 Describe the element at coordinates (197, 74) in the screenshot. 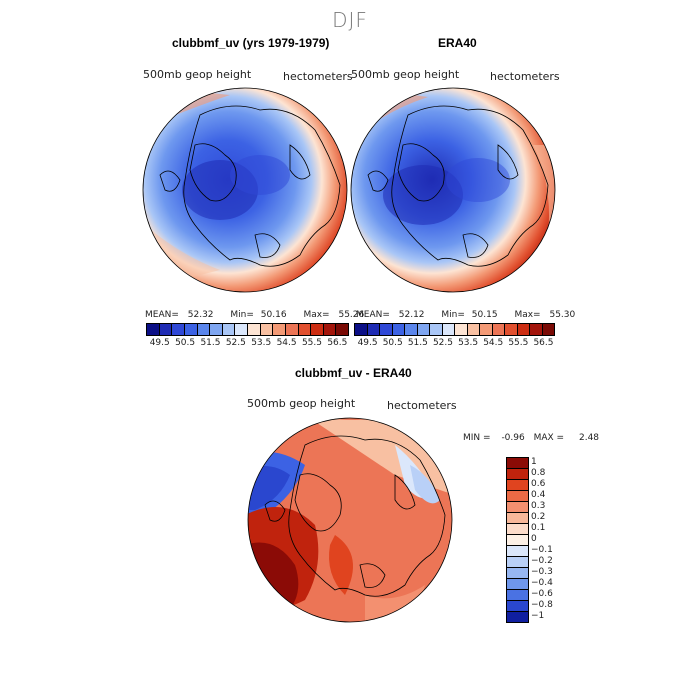

I see `panel-1-variable-label: 500mb geop height` at that location.